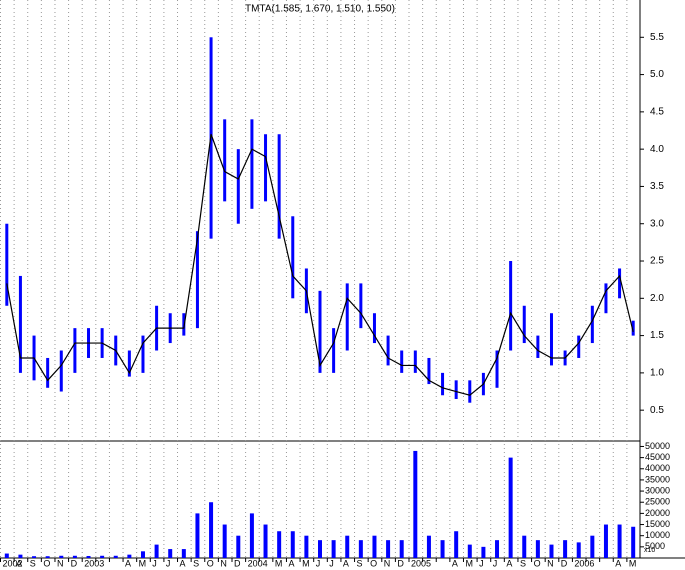 This screenshot has width=685, height=570. What do you see at coordinates (657, 149) in the screenshot?
I see `y-tick-label: 4.0` at bounding box center [657, 149].